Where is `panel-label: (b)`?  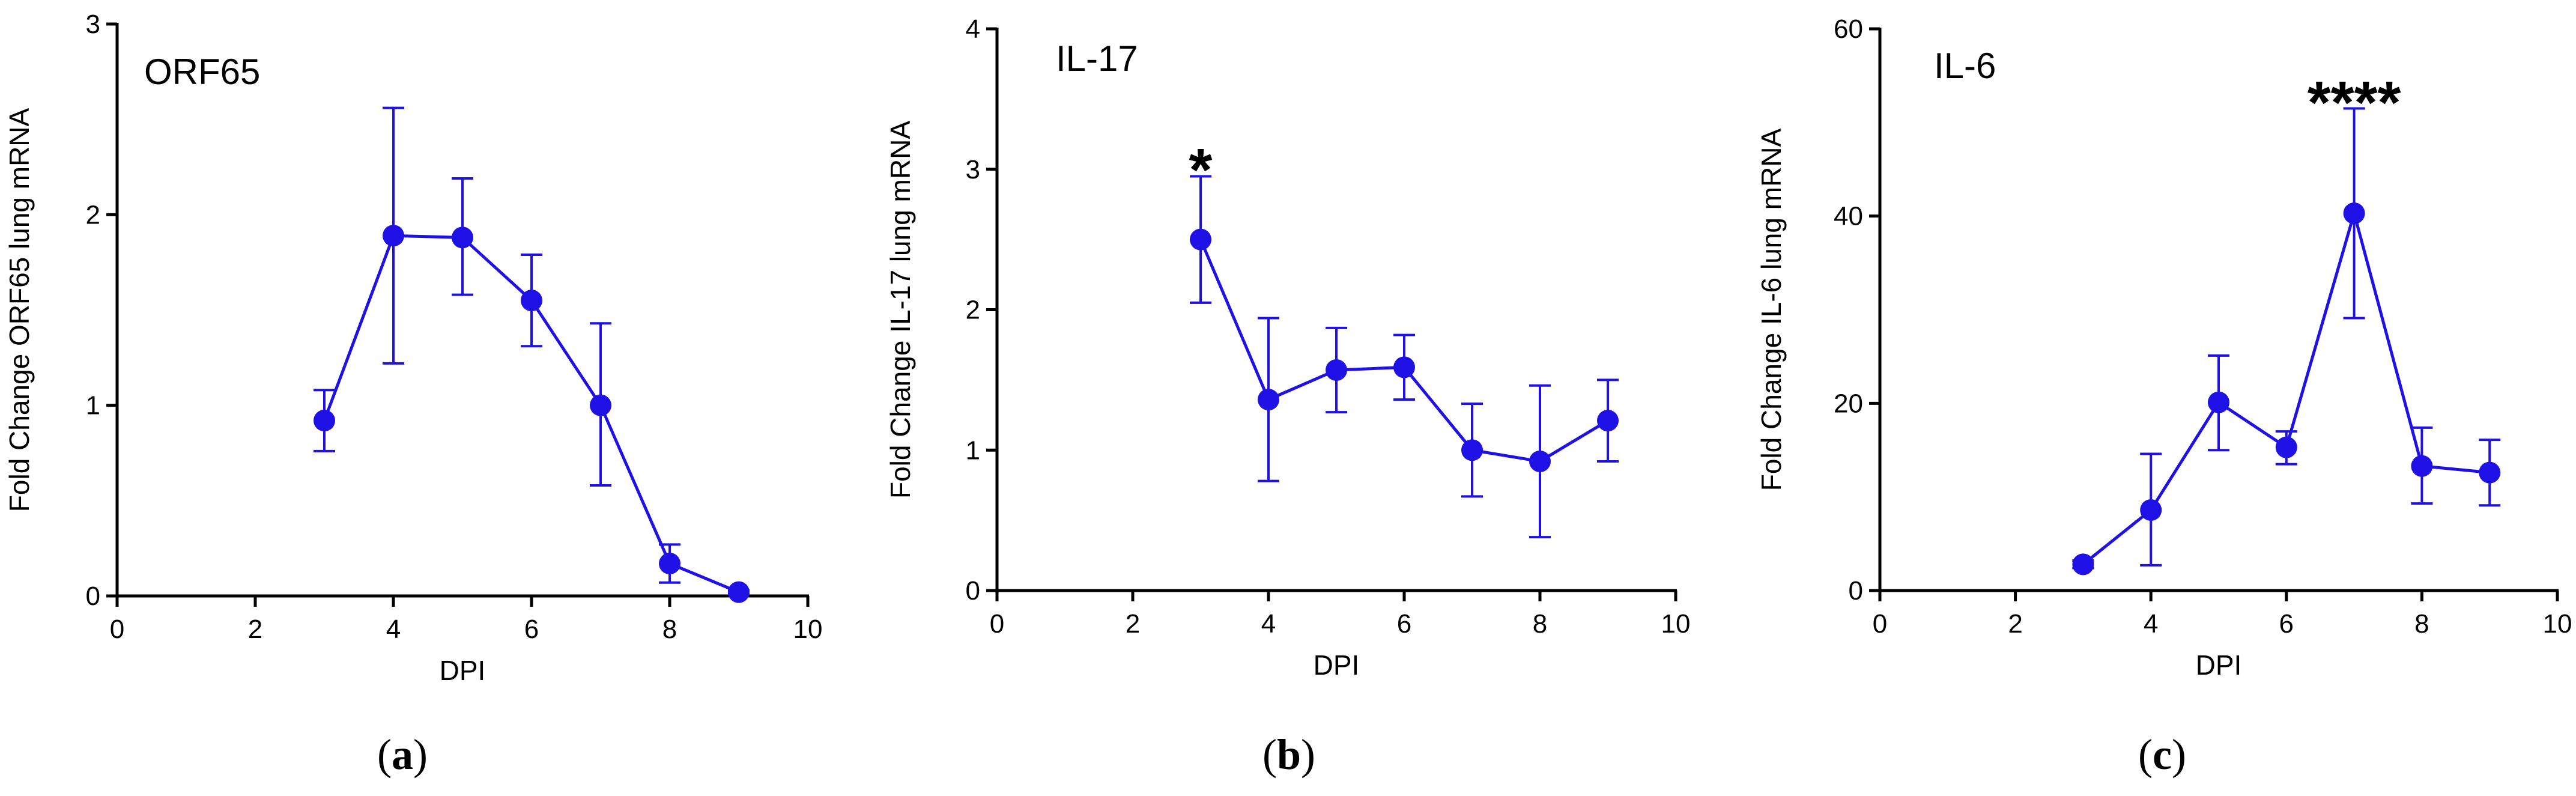
panel-label: (b) is located at coordinates (1288, 755).